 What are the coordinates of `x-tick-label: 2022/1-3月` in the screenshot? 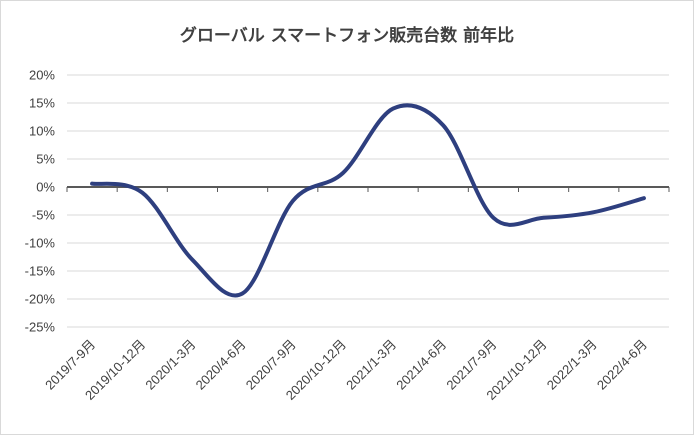 It's located at (572, 365).